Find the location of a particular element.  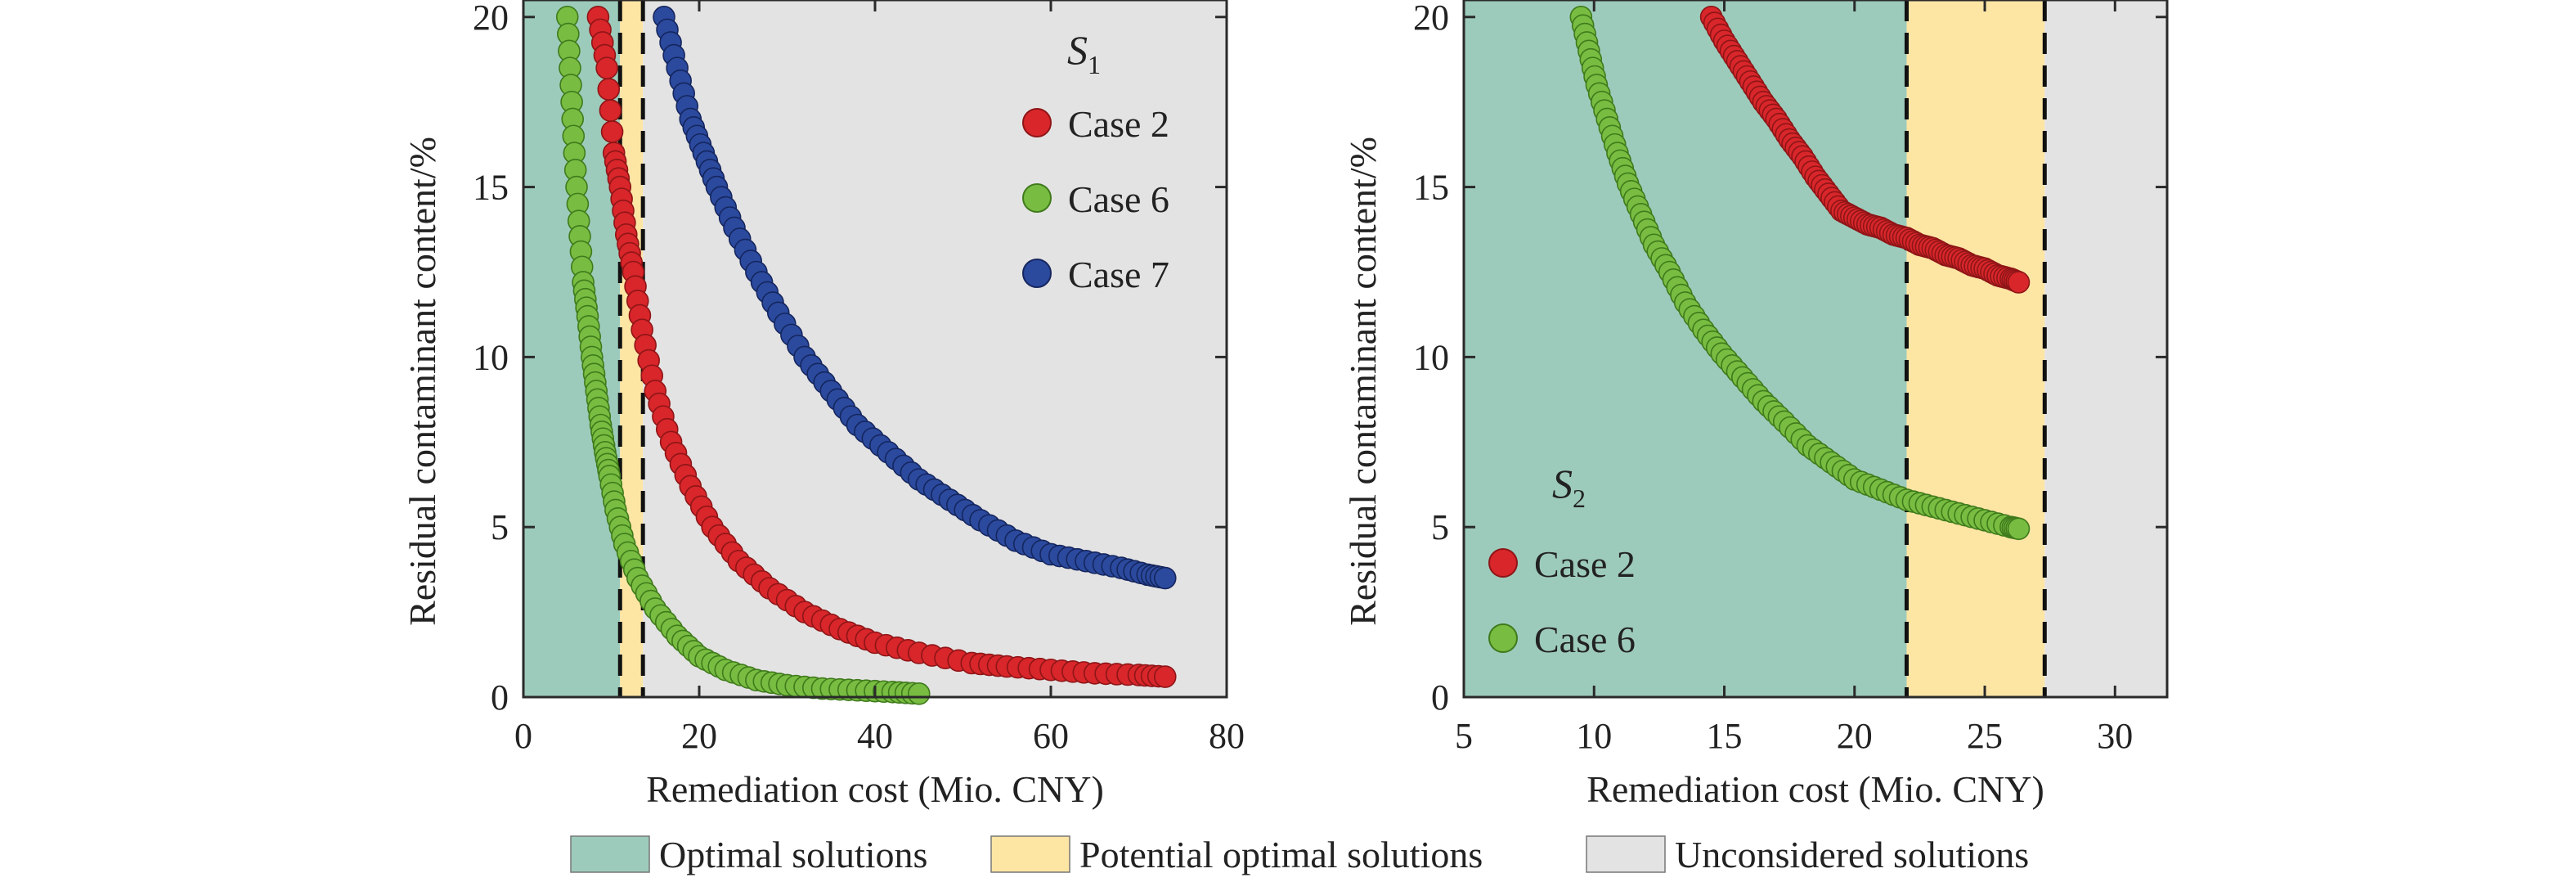

x-tick-label: 0 is located at coordinates (523, 736).